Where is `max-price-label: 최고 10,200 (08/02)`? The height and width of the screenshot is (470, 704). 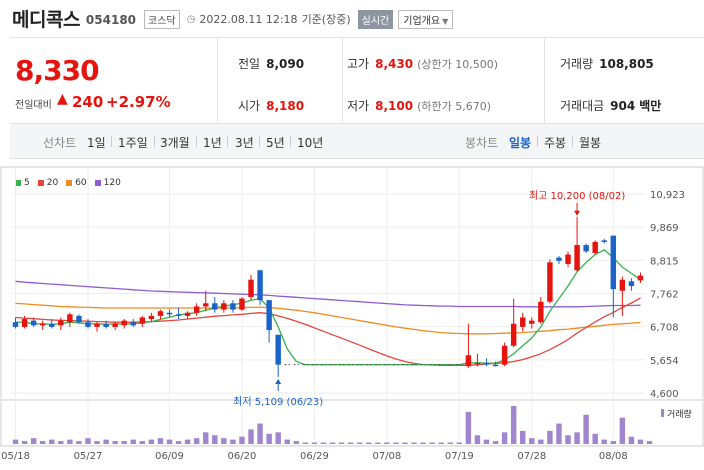 max-price-label: 최고 10,200 (08/02) is located at coordinates (577, 196).